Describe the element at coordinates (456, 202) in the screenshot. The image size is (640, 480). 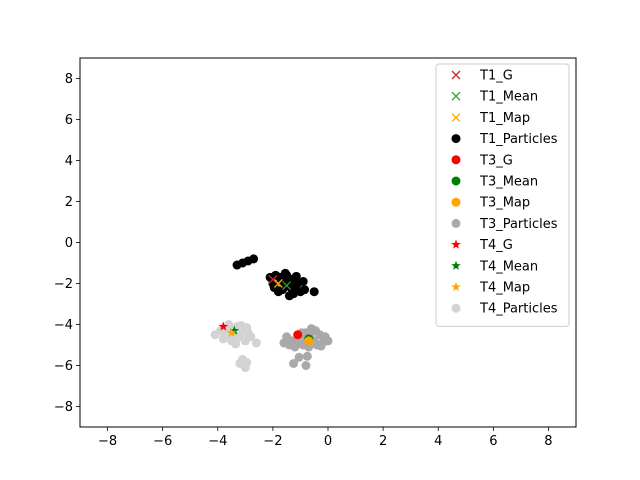
I see `legend-marker-t3-map` at that location.